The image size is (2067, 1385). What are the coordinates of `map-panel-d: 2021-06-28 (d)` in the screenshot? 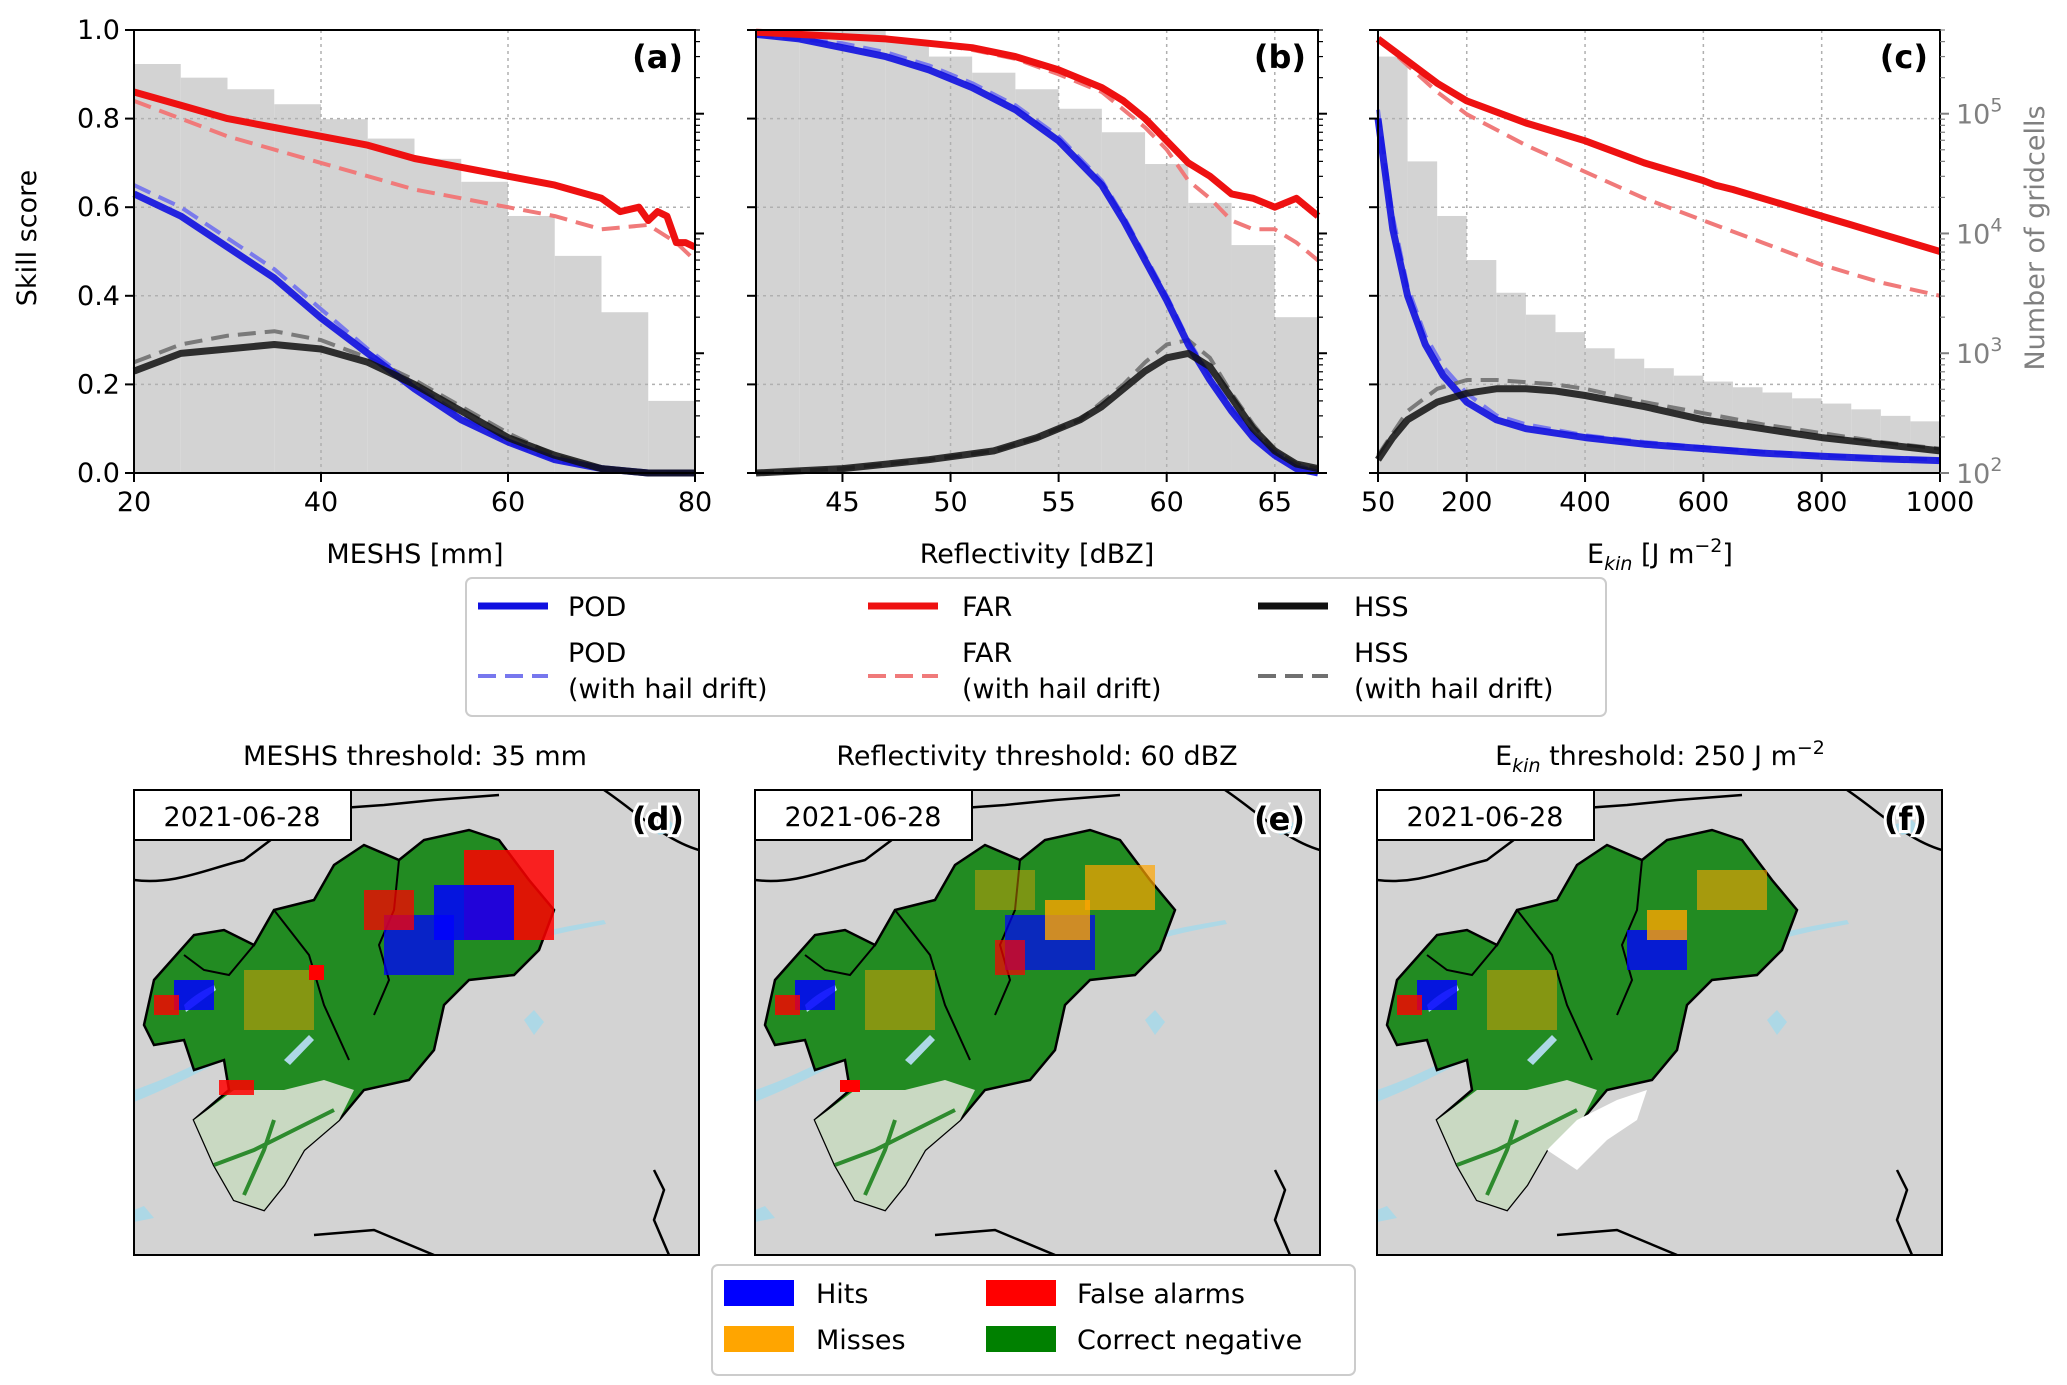 It's located at (416, 1022).